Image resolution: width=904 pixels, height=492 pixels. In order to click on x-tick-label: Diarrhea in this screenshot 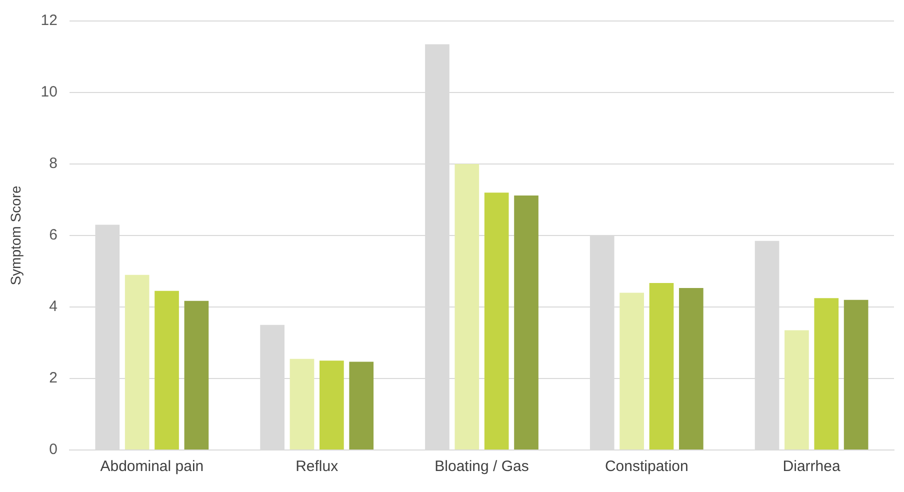, I will do `click(811, 467)`.